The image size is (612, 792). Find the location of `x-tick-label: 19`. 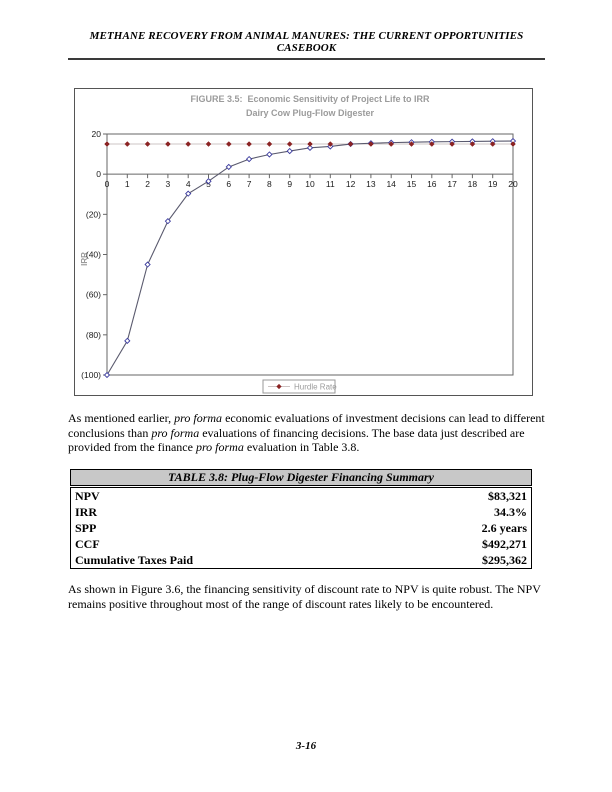

x-tick-label: 19 is located at coordinates (493, 184).